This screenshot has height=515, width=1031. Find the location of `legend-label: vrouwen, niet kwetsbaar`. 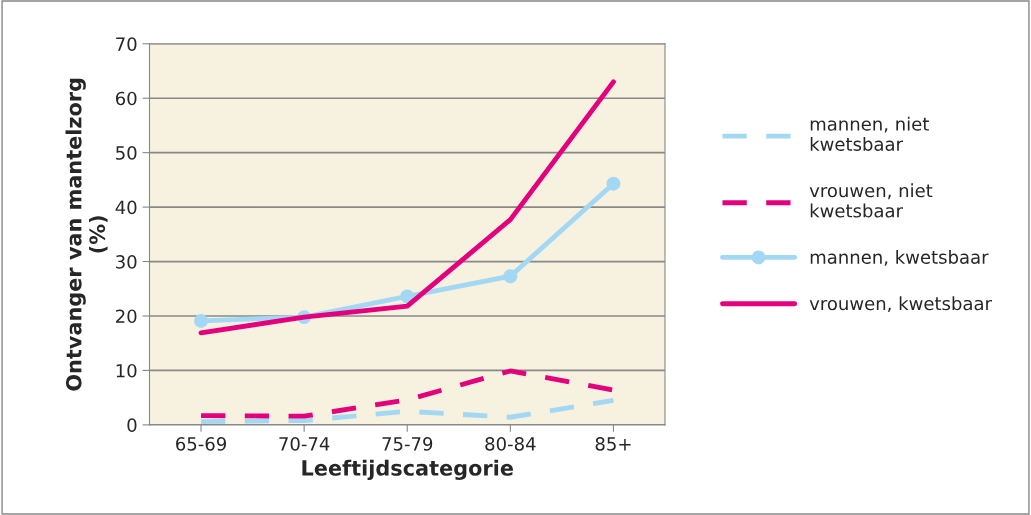

legend-label: vrouwen, niet kwetsbaar is located at coordinates (871, 200).